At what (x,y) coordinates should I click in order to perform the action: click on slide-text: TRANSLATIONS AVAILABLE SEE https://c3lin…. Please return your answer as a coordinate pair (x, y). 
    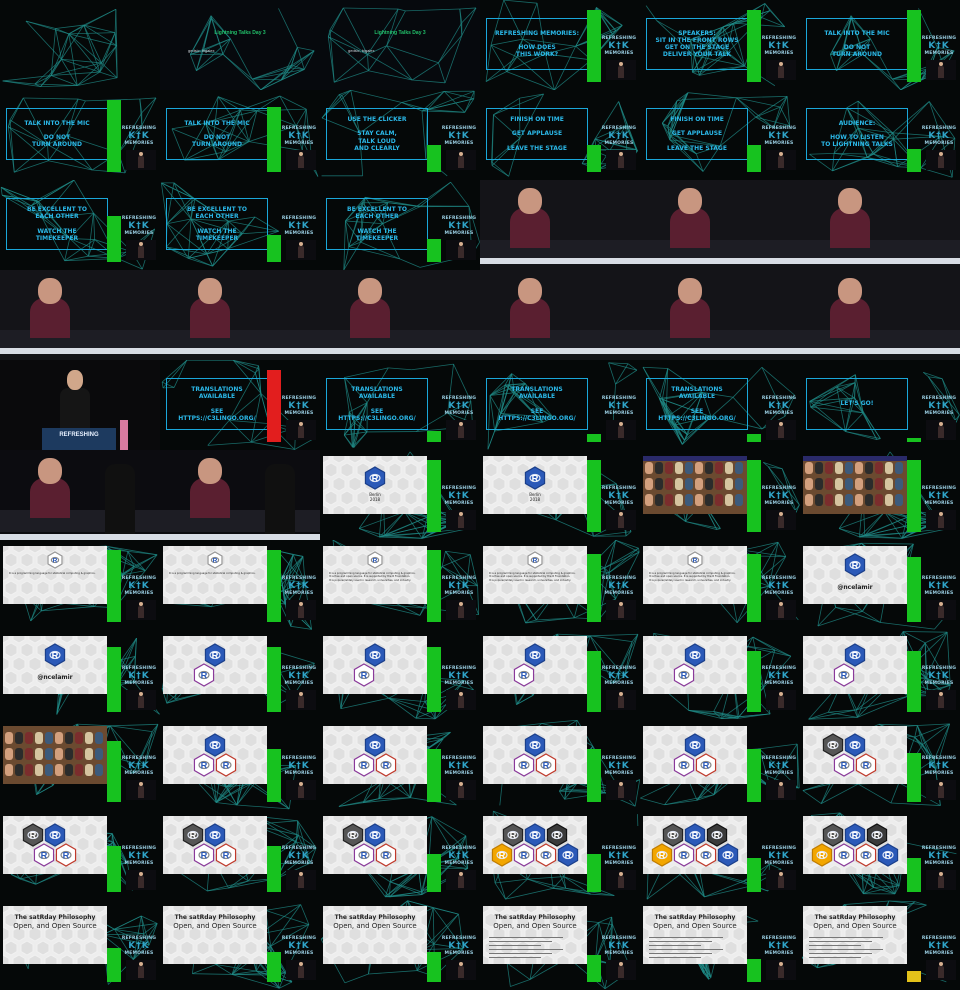
    Looking at the image, I should click on (217, 403).